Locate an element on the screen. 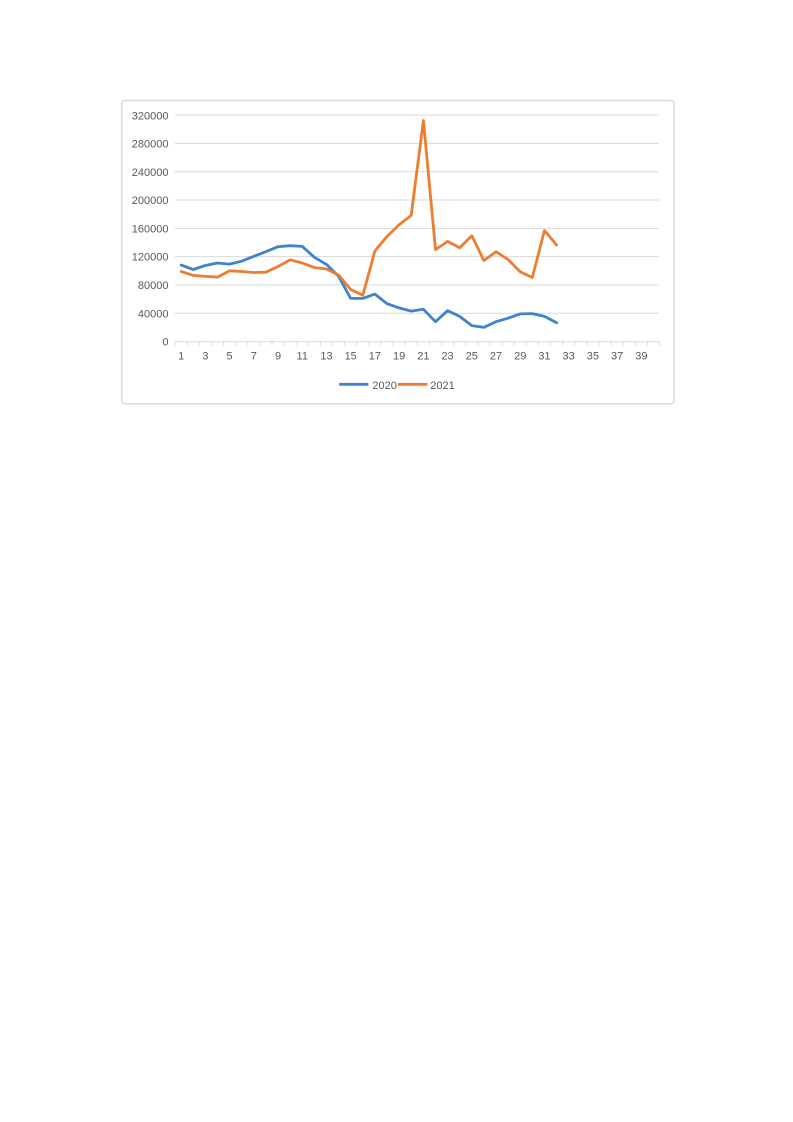 The height and width of the screenshot is (1122, 793). svg-text: 320000 is located at coordinates (150, 116).